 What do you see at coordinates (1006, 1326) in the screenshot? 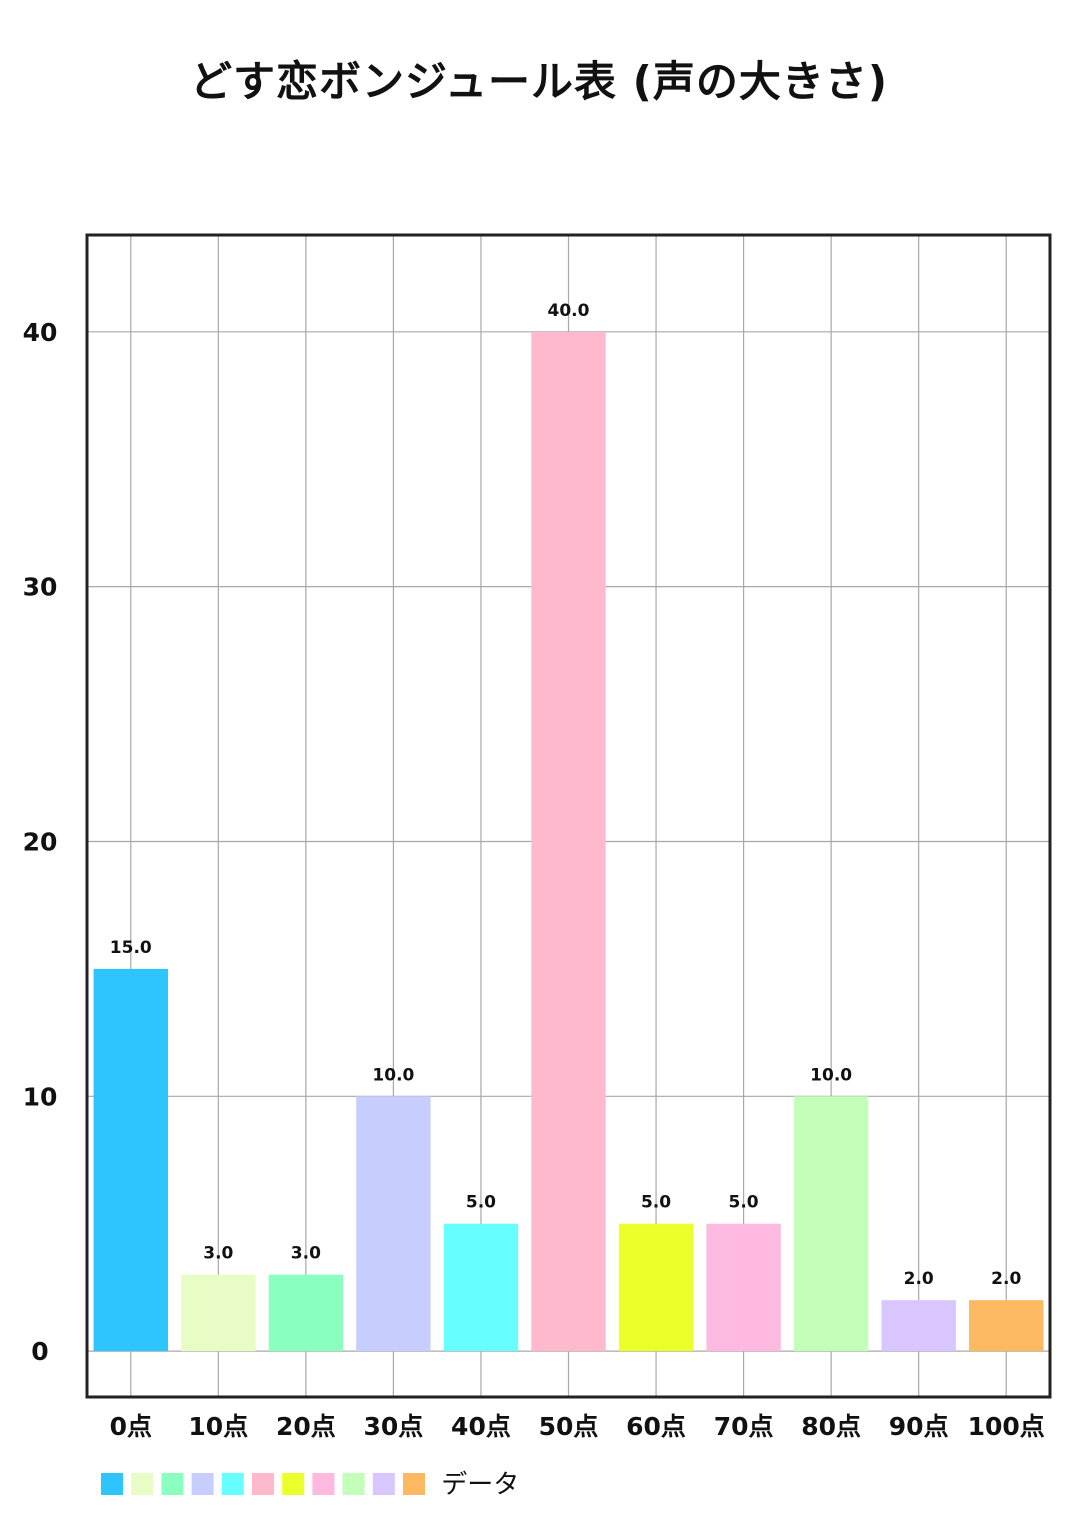
I see `bar-100点` at bounding box center [1006, 1326].